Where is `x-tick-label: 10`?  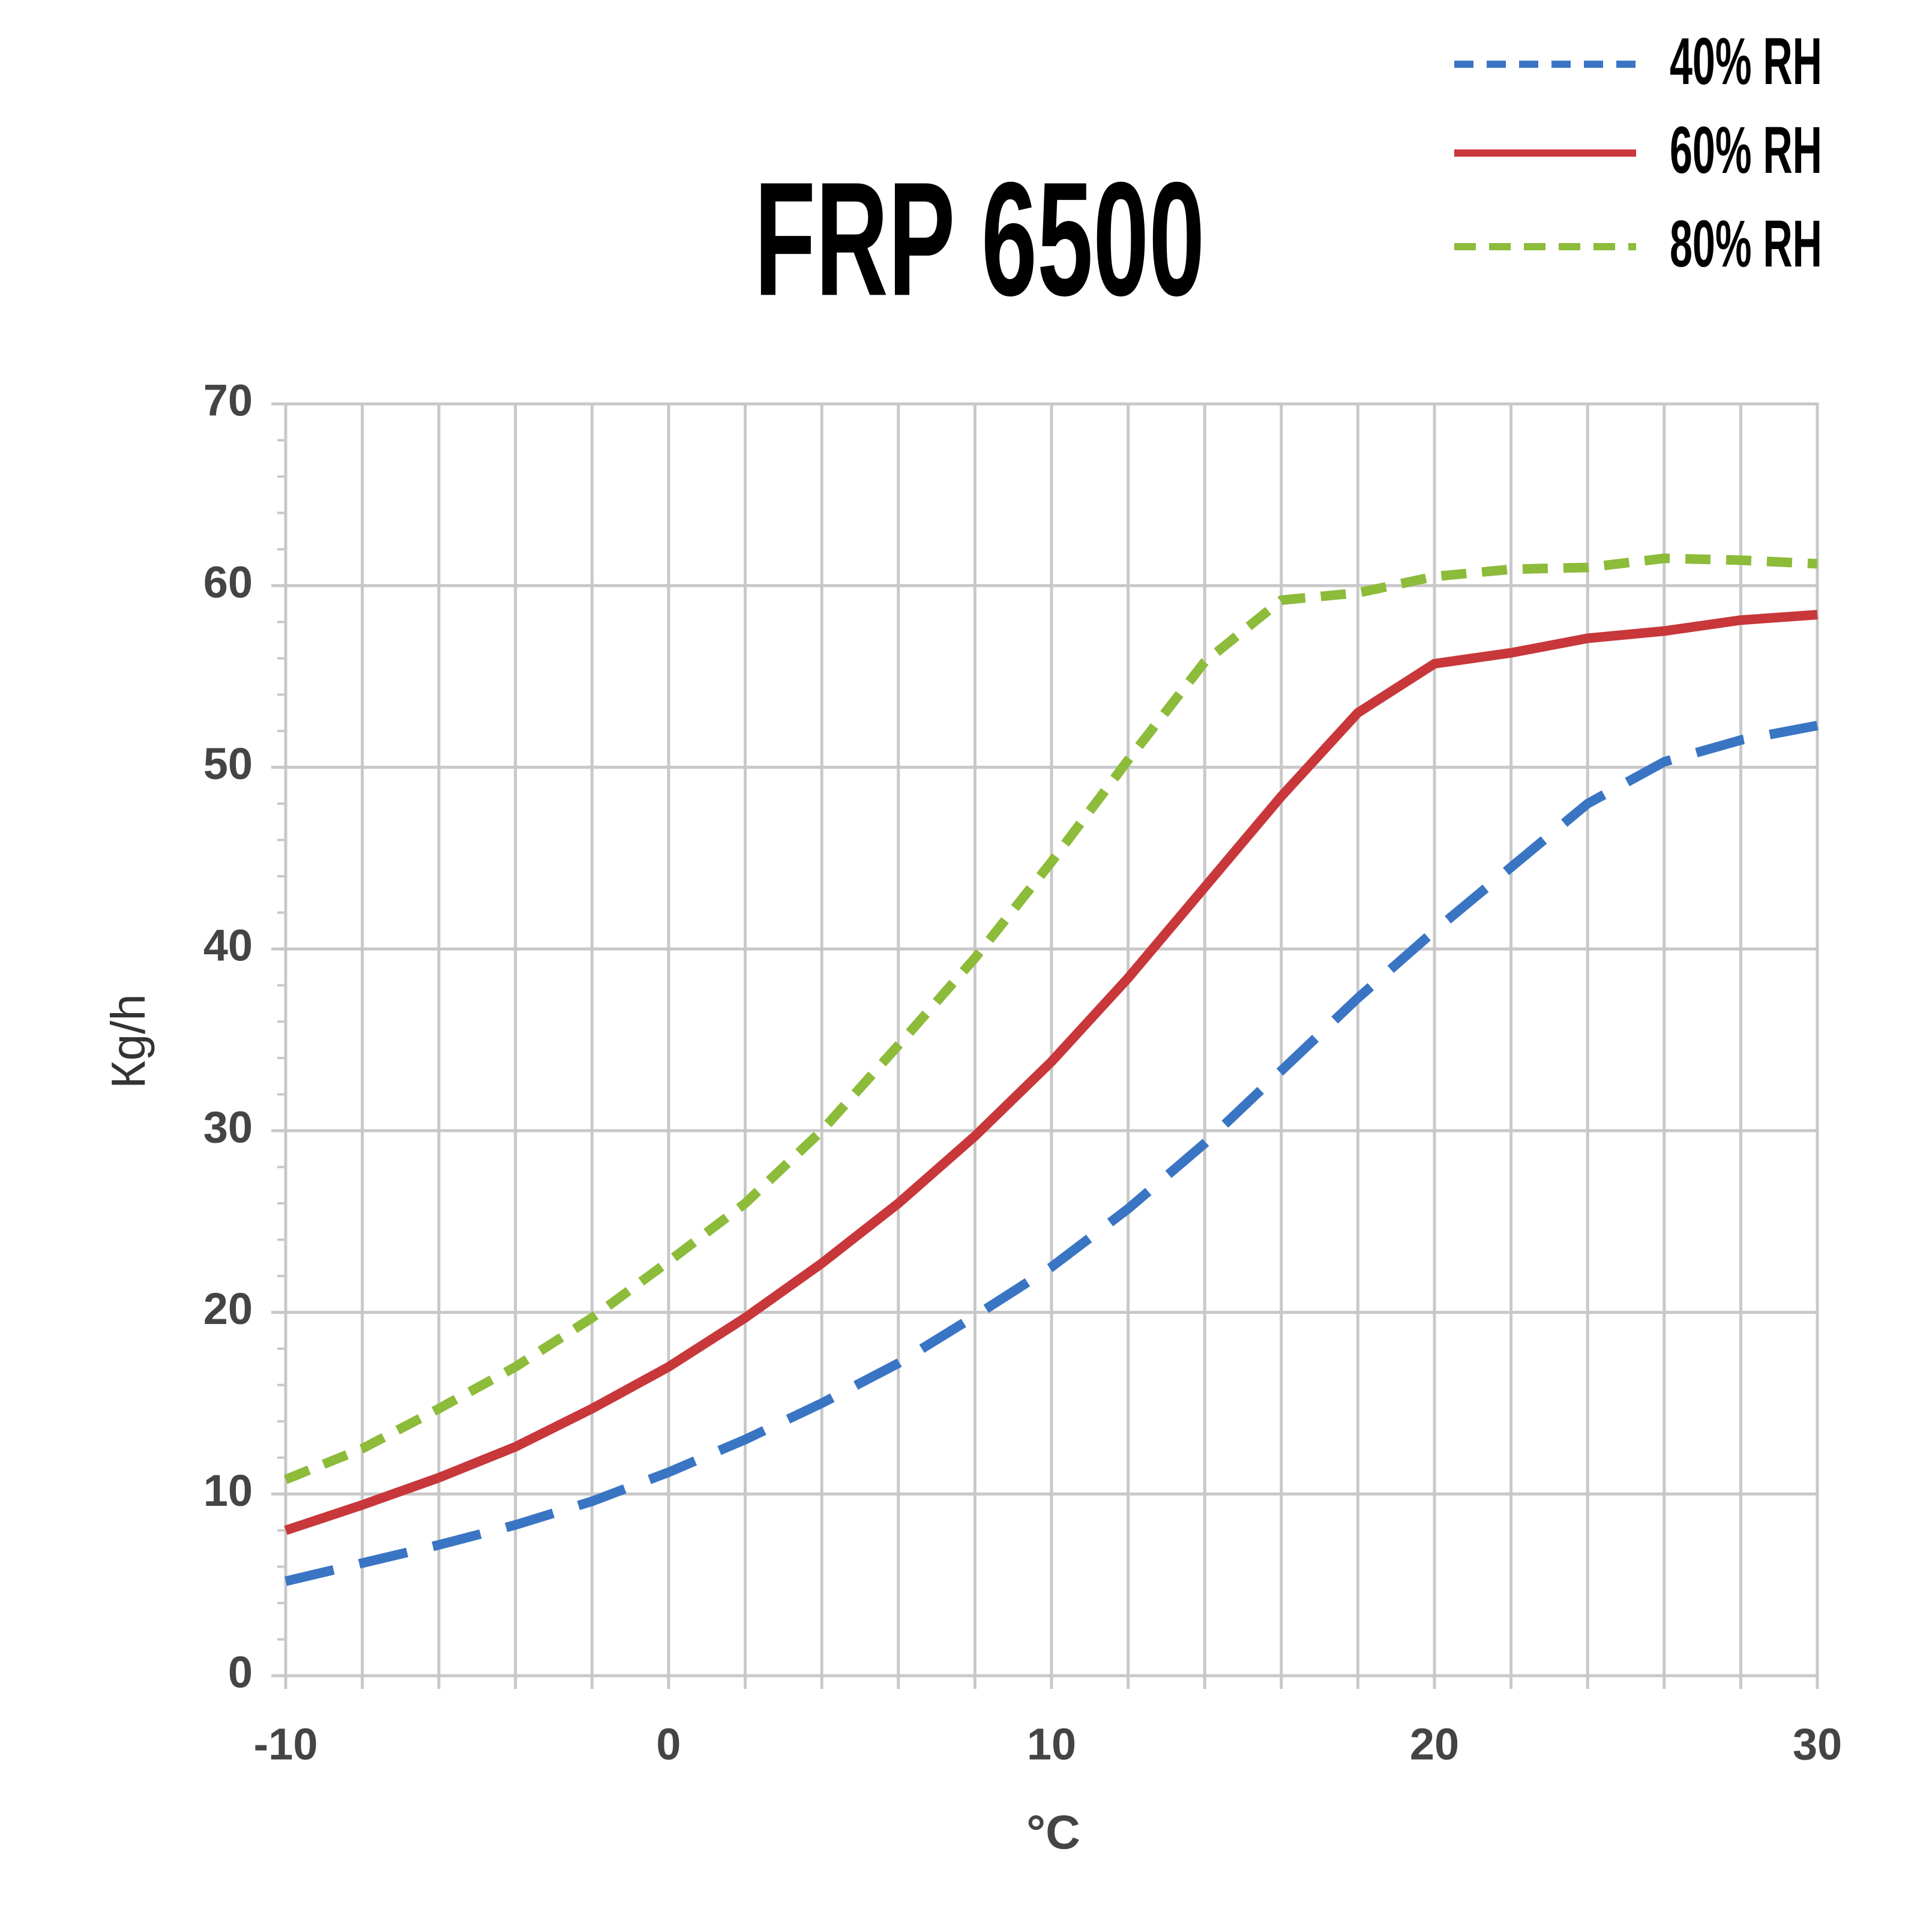 x-tick-label: 10 is located at coordinates (1051, 1744).